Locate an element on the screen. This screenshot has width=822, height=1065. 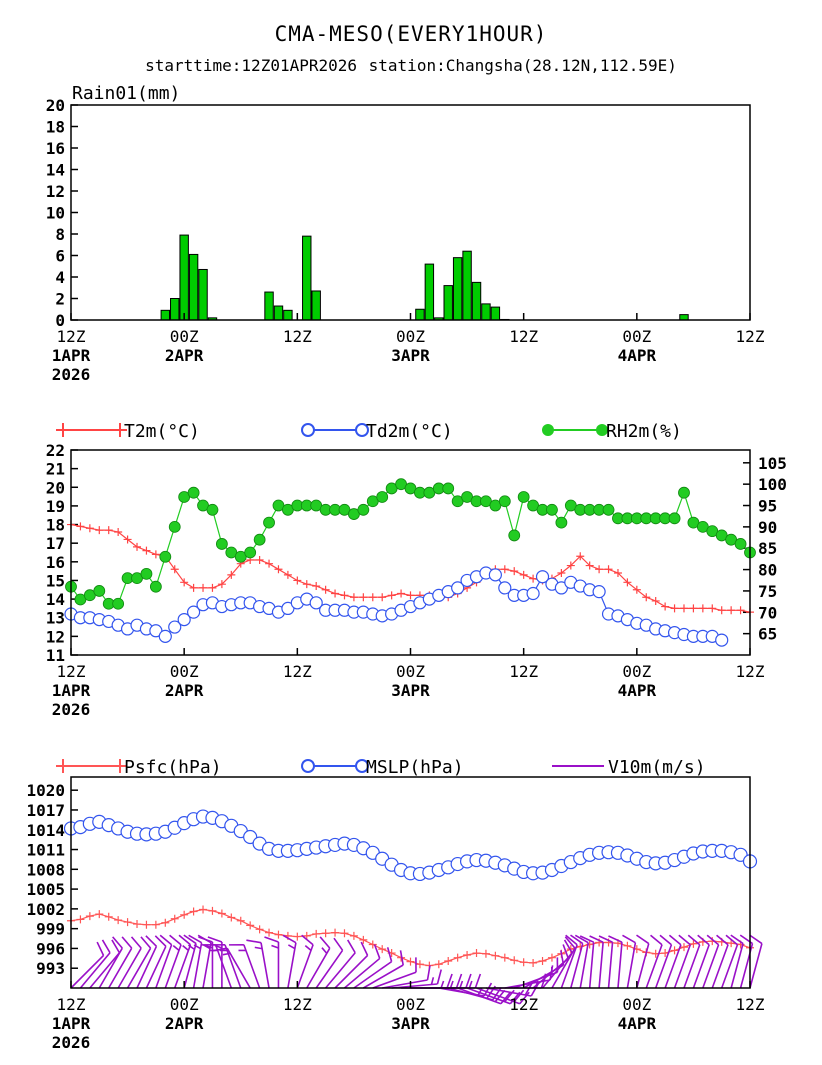
rain-y-tick-label: 16 is located at coordinates (55, 148).